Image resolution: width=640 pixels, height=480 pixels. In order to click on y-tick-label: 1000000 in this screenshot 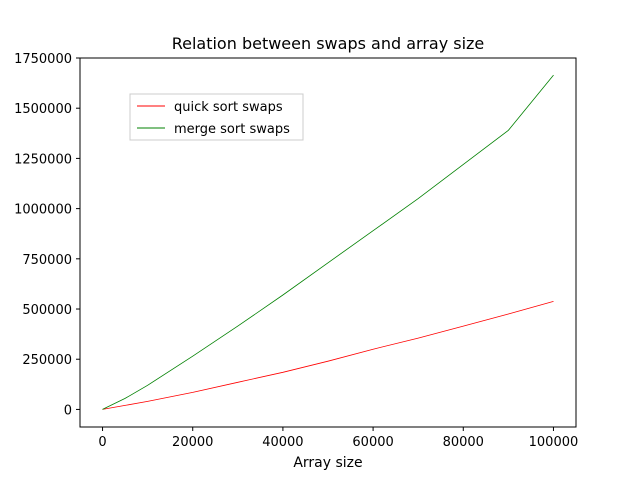, I will do `click(43, 210)`.